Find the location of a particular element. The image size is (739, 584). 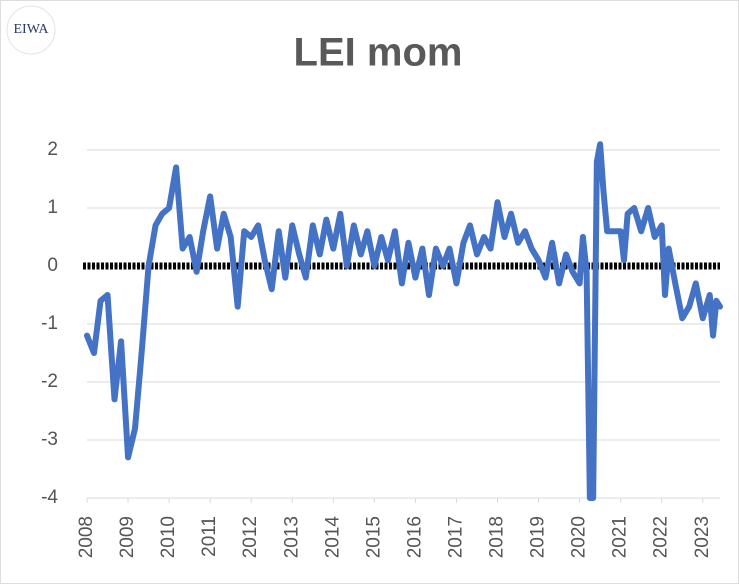

x-tick-label: 2020 is located at coordinates (579, 537).